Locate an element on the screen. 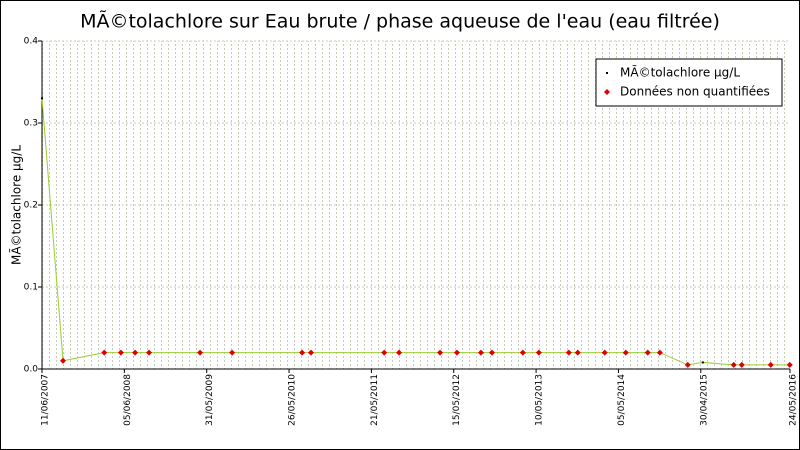 Image resolution: width=800 pixels, height=450 pixels. legend-label: Données non quantifiées is located at coordinates (695, 92).